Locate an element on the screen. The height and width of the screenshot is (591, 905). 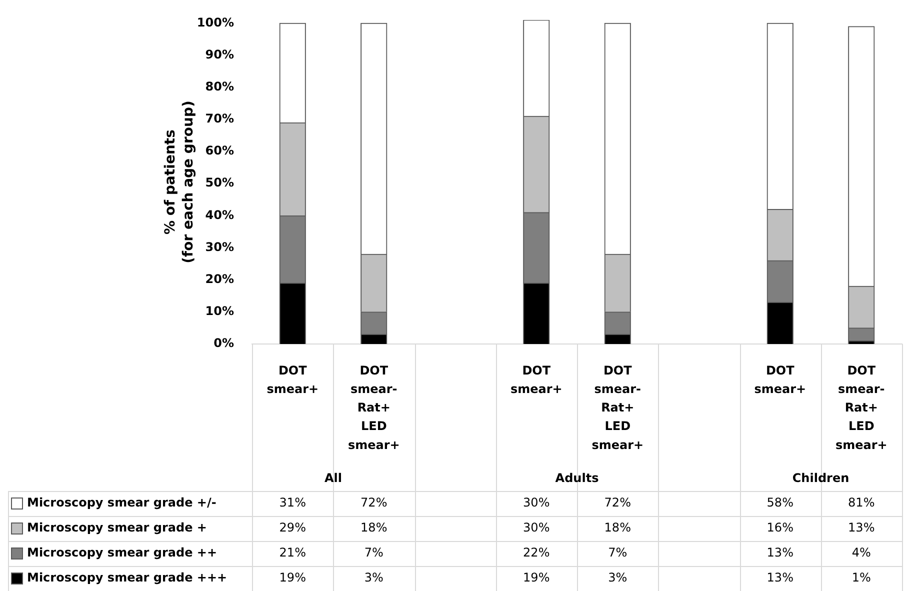
data-label: 1% is located at coordinates (861, 577).